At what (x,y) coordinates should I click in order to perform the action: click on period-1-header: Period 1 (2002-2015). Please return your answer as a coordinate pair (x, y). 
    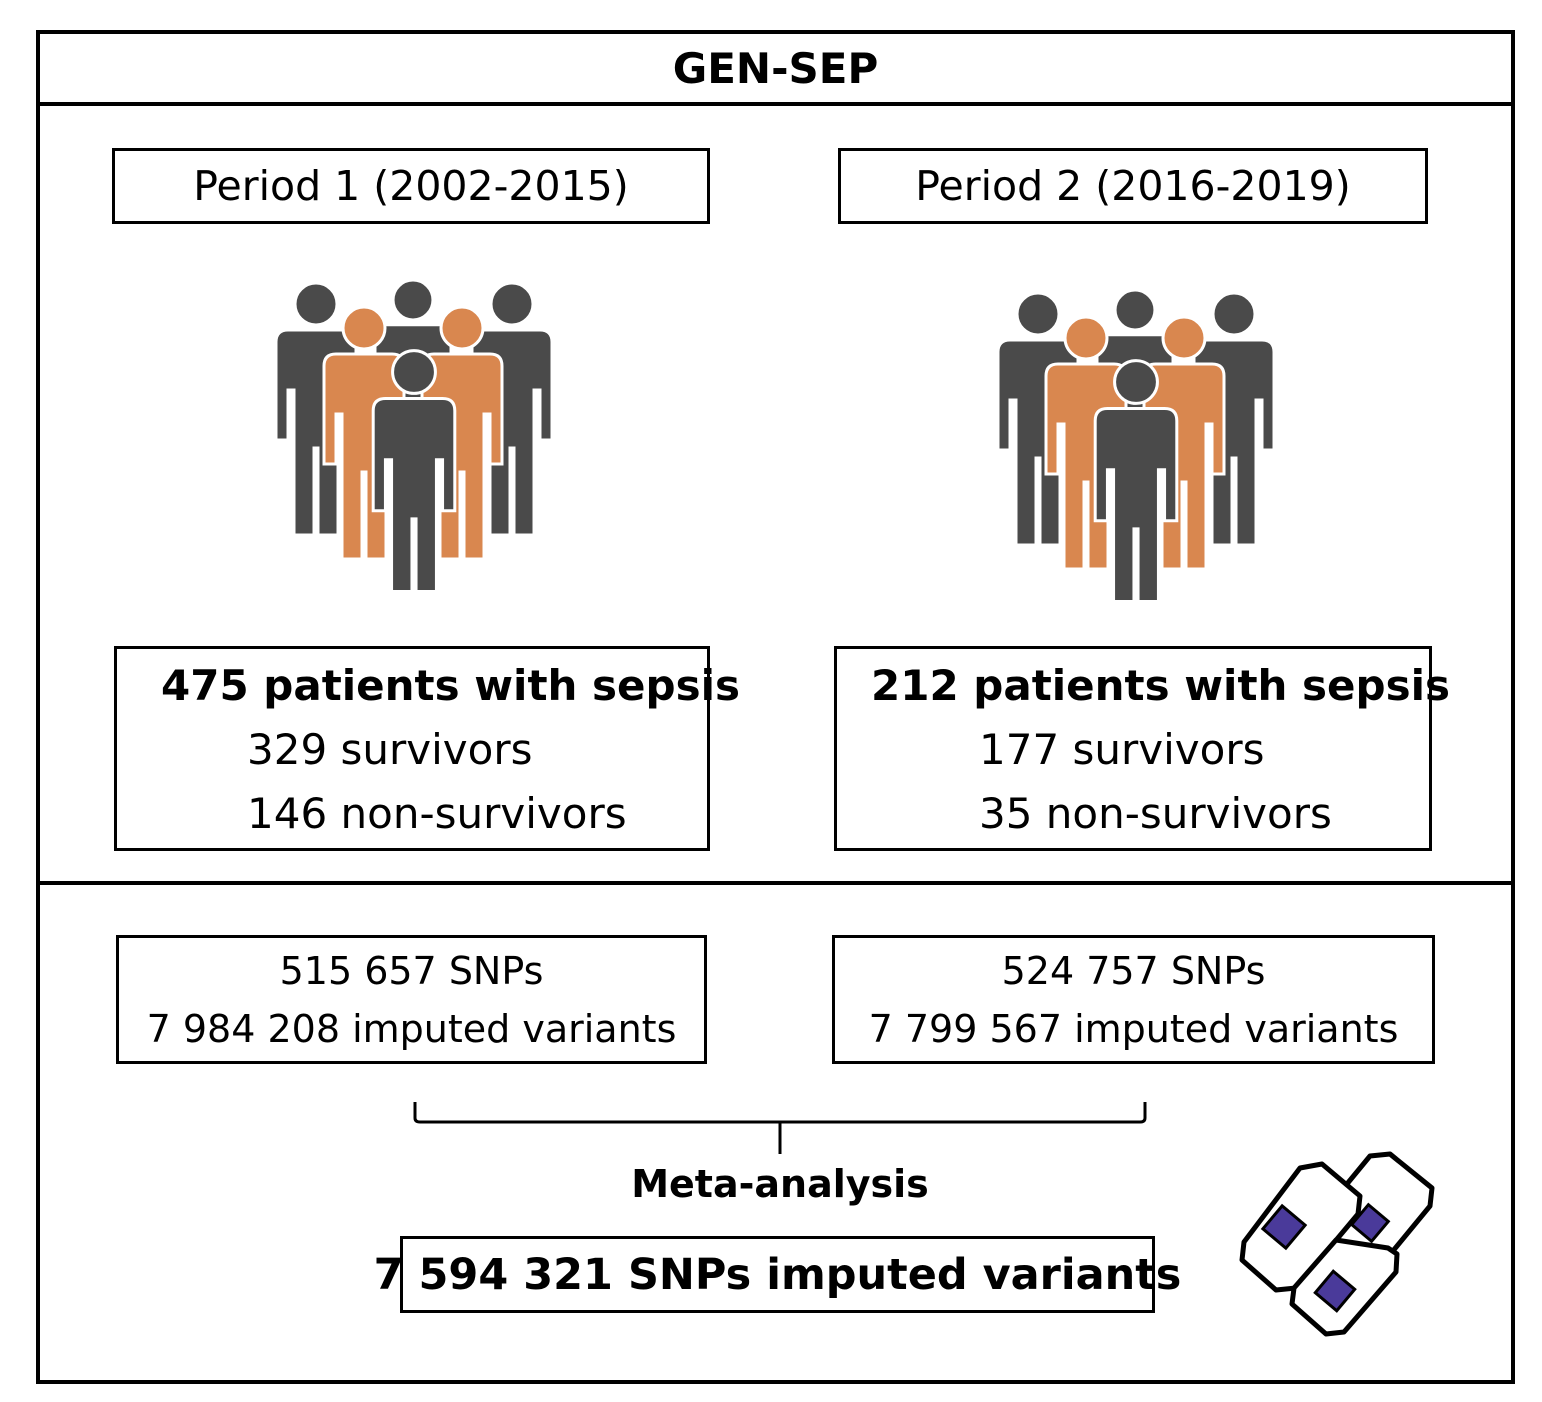
    Looking at the image, I should click on (411, 186).